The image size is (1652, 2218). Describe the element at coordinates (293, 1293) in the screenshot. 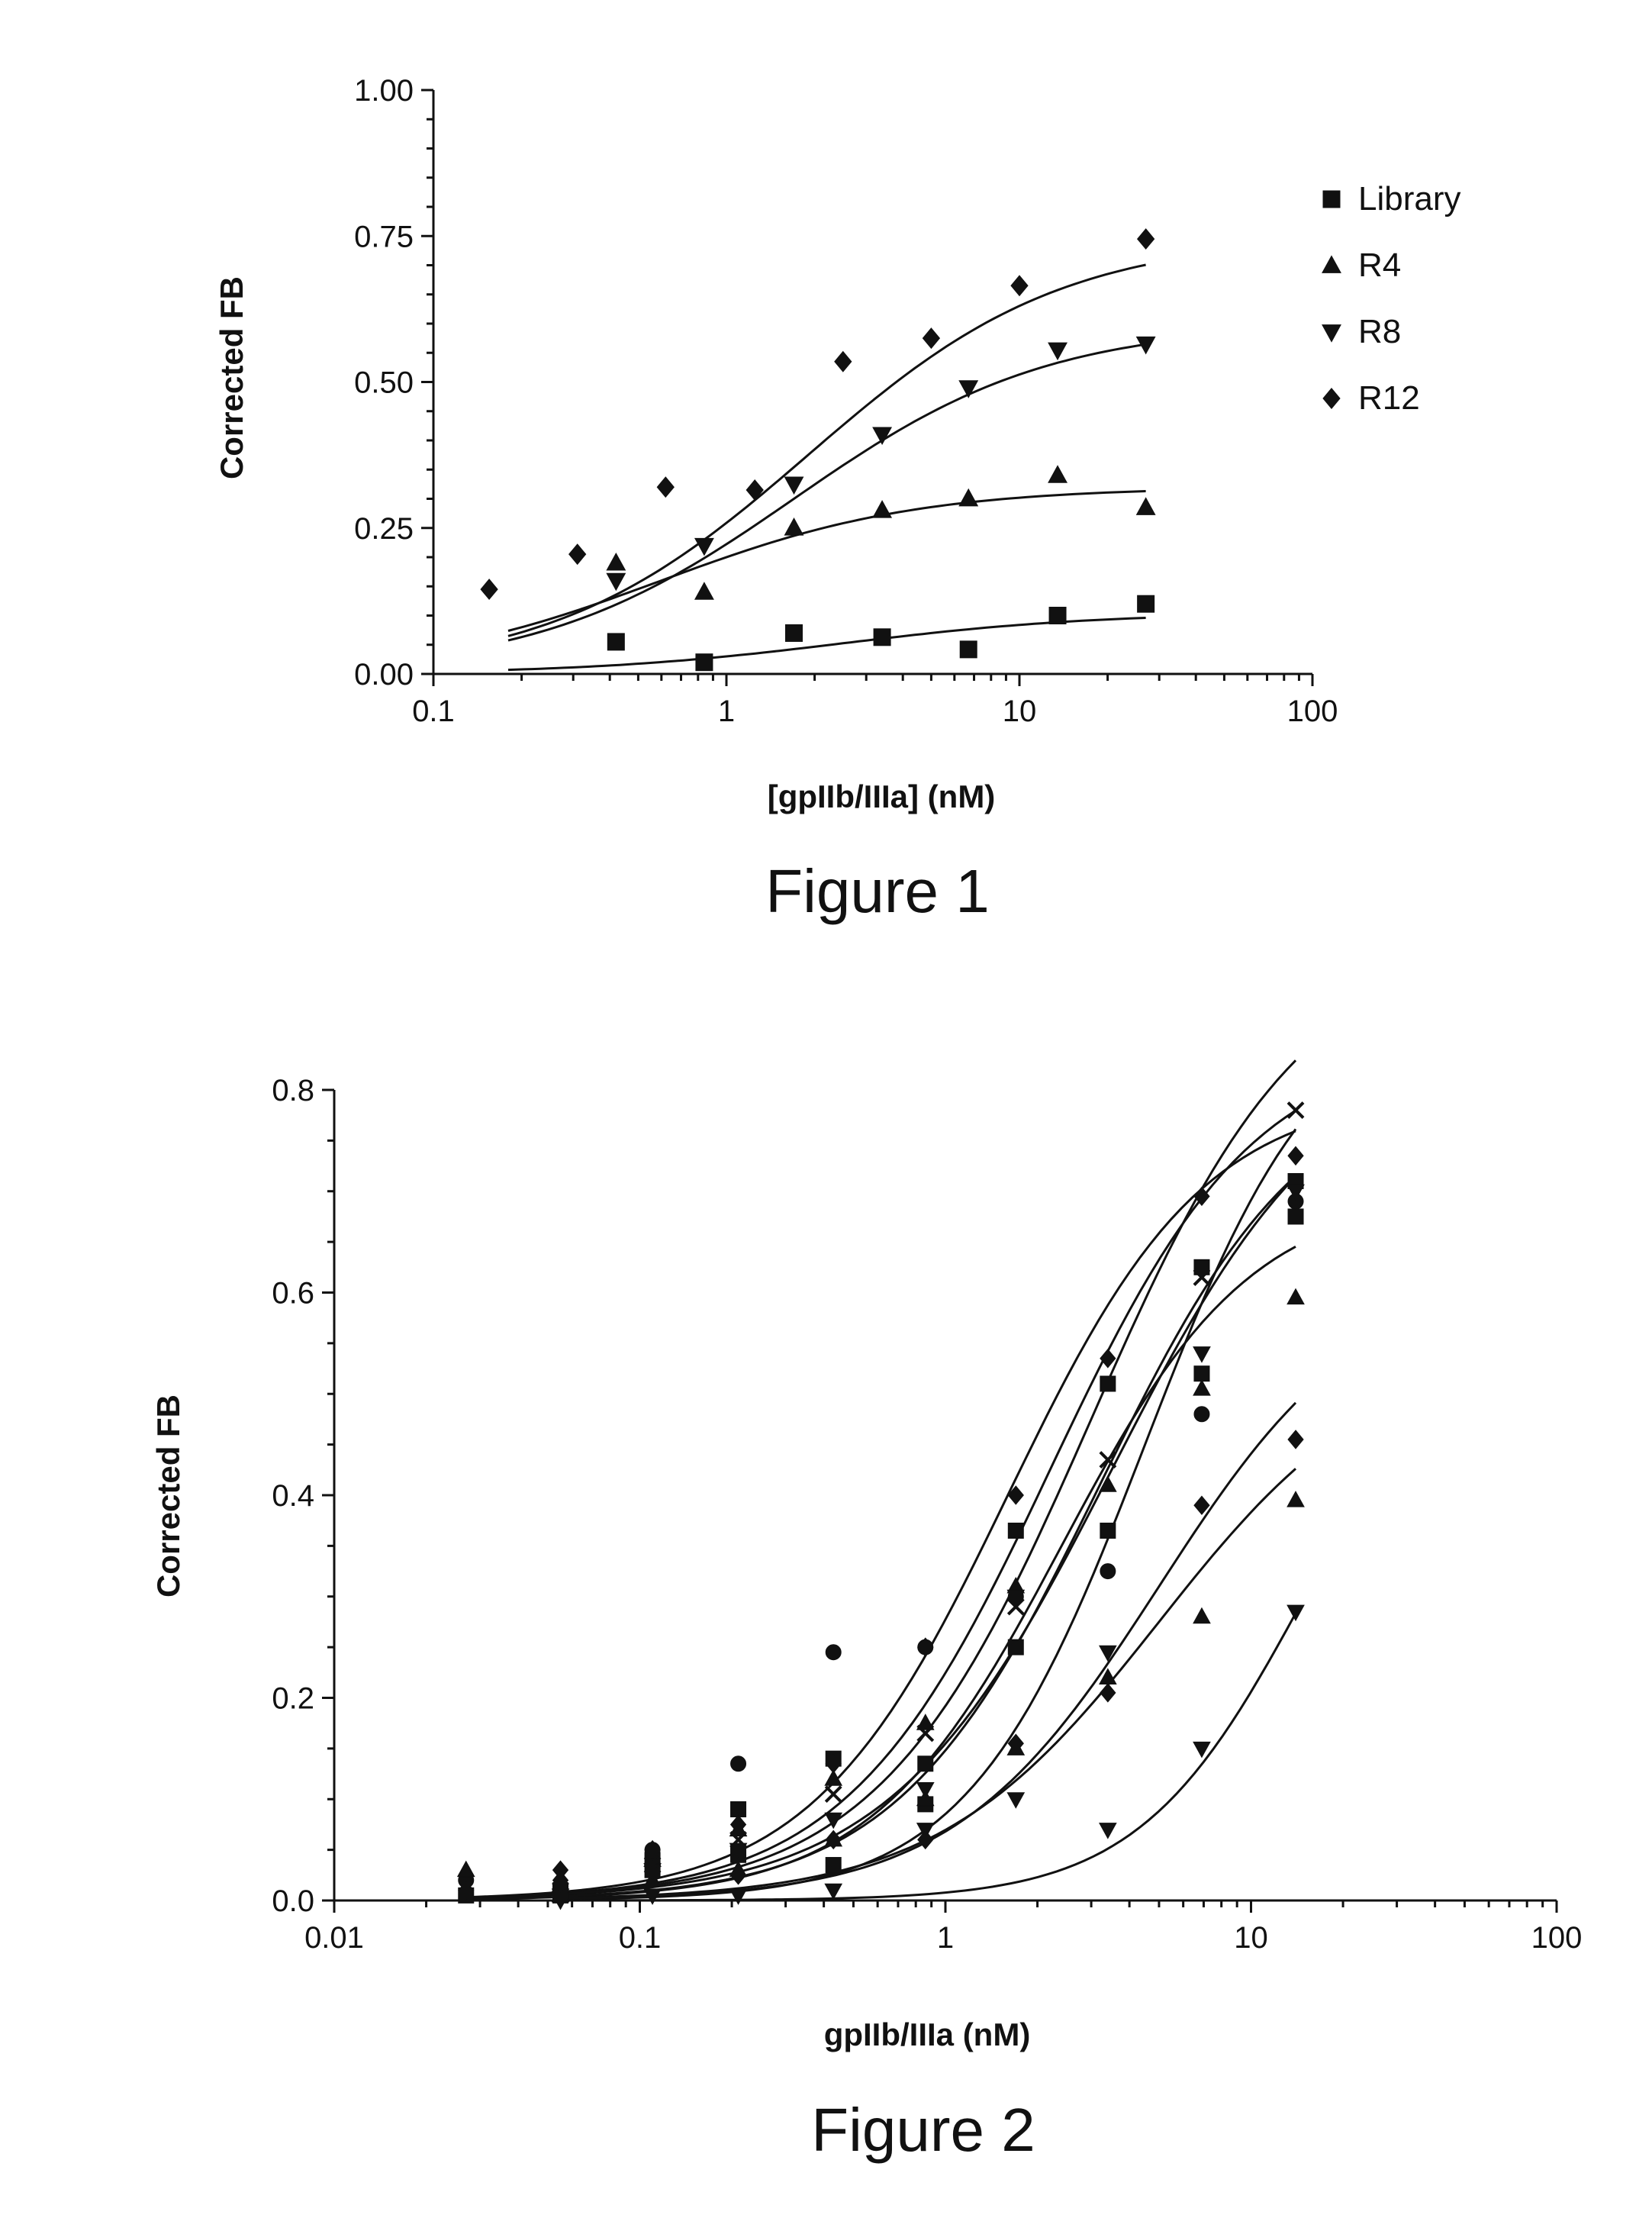

I see `y-tick-label: 0.6` at that location.